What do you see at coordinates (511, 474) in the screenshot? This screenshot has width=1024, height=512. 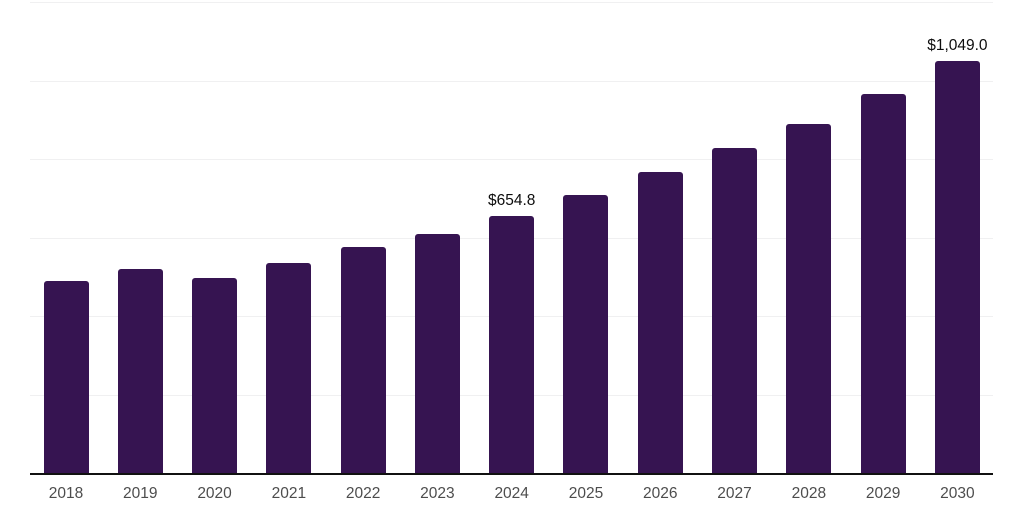 I see `x-axis-line` at bounding box center [511, 474].